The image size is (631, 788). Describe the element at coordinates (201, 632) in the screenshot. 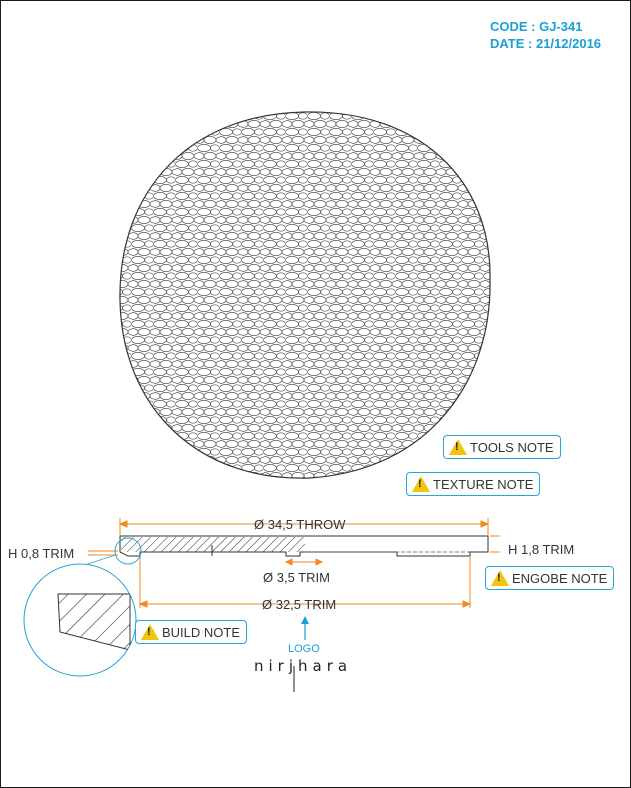

I see `build-note-label: BUILD NOTE` at that location.